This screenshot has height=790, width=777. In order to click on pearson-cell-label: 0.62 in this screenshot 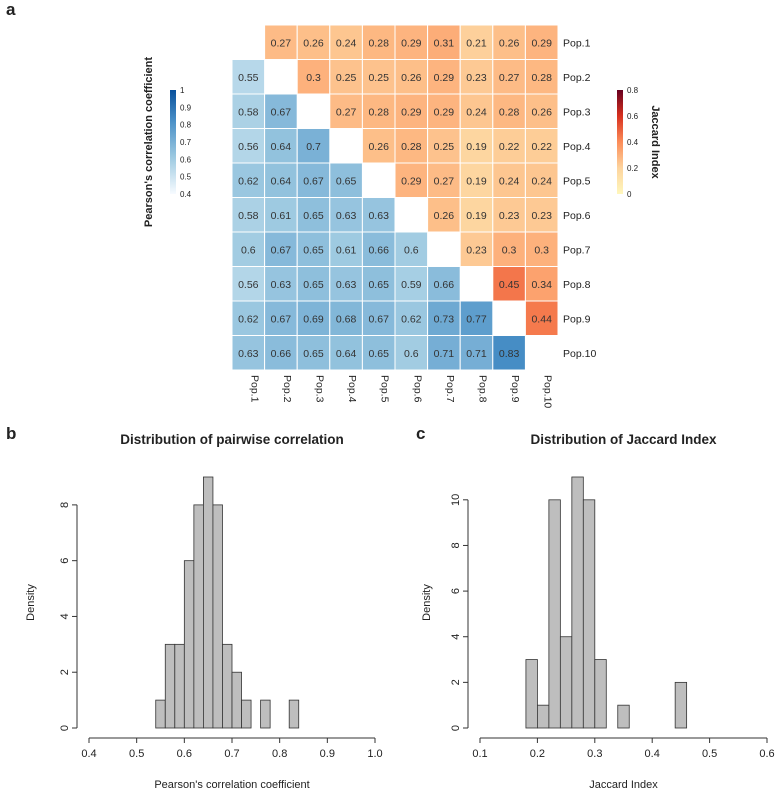, I will do `click(248, 319)`.